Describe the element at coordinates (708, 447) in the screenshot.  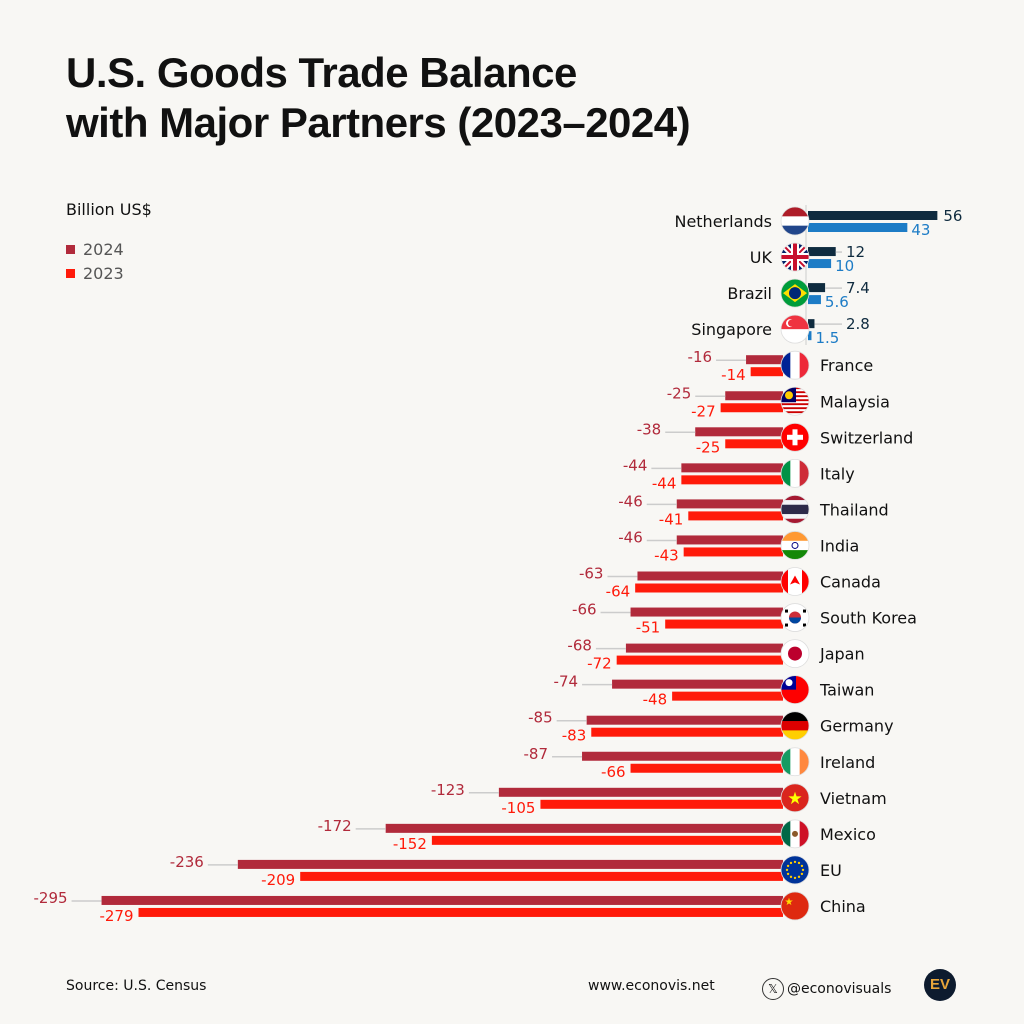
I see `value-label-2023: -25` at that location.